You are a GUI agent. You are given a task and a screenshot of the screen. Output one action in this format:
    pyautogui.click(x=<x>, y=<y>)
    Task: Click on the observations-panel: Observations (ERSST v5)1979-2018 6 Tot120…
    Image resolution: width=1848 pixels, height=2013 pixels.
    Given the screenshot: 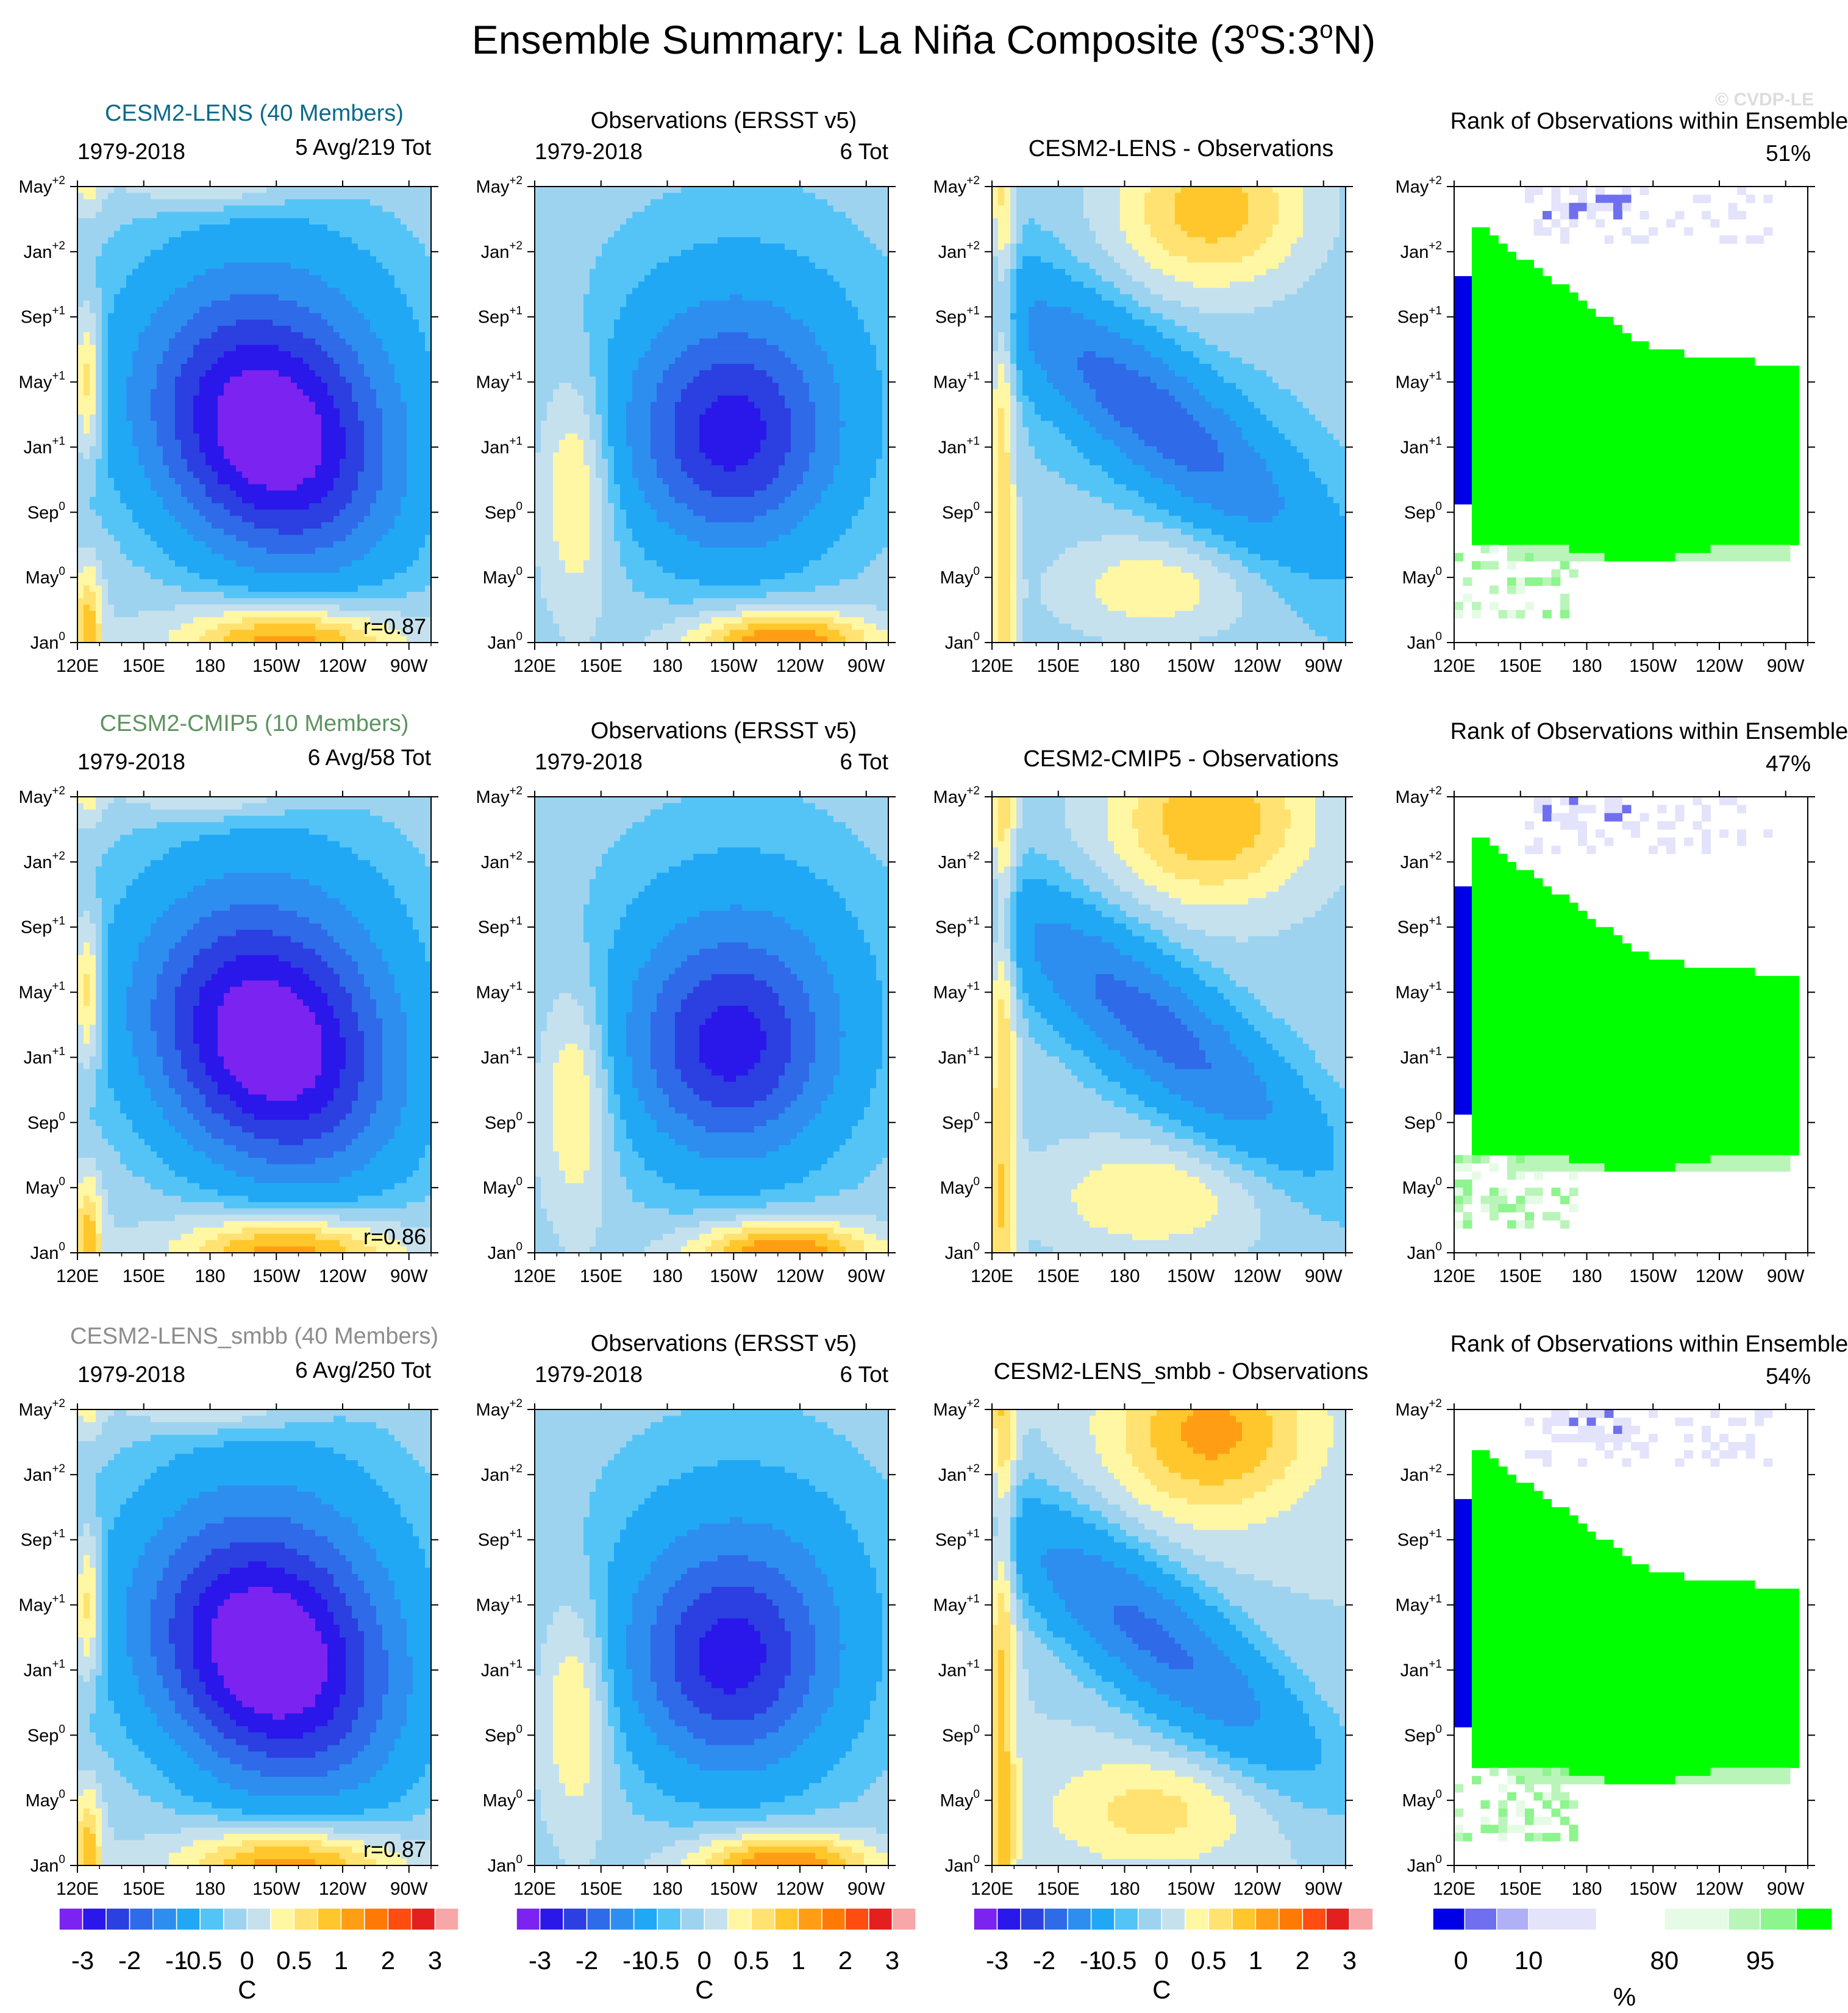 What is the action you would take?
    pyautogui.click(x=686, y=392)
    